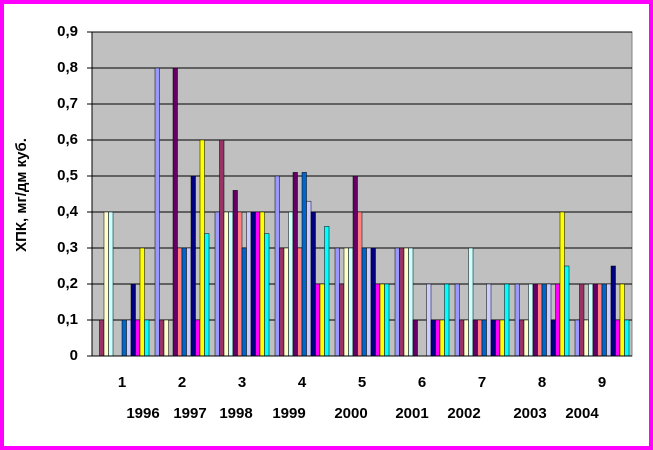 The width and height of the screenshot is (653, 450). What do you see at coordinates (235, 413) in the screenshot?
I see `year-label: 1998` at bounding box center [235, 413].